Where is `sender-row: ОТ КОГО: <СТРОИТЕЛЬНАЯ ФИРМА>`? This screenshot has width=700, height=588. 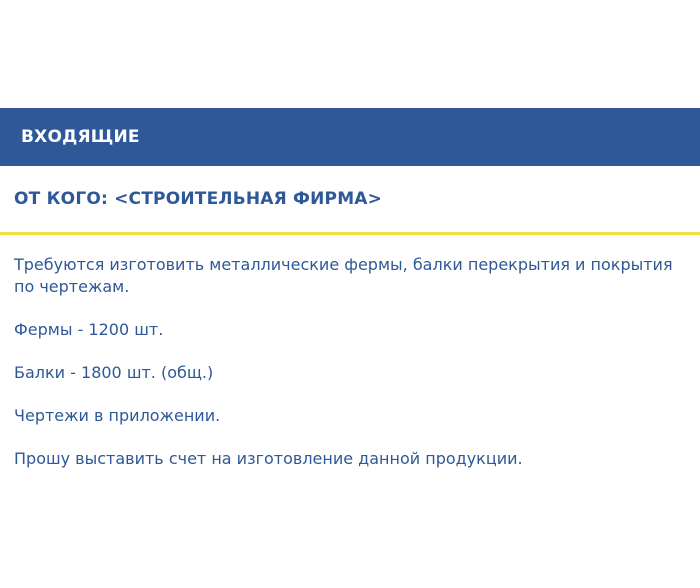 sender-row: ОТ КОГО: <СТРОИТЕЛЬНАЯ ФИРМА> is located at coordinates (350, 199).